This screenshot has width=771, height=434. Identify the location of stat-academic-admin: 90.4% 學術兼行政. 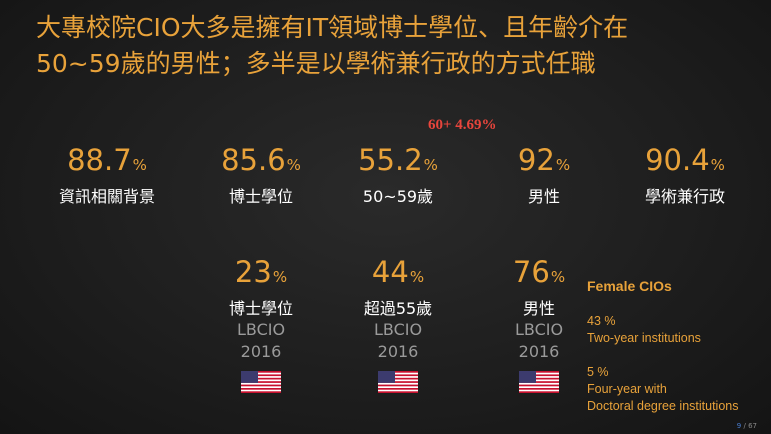
(685, 175).